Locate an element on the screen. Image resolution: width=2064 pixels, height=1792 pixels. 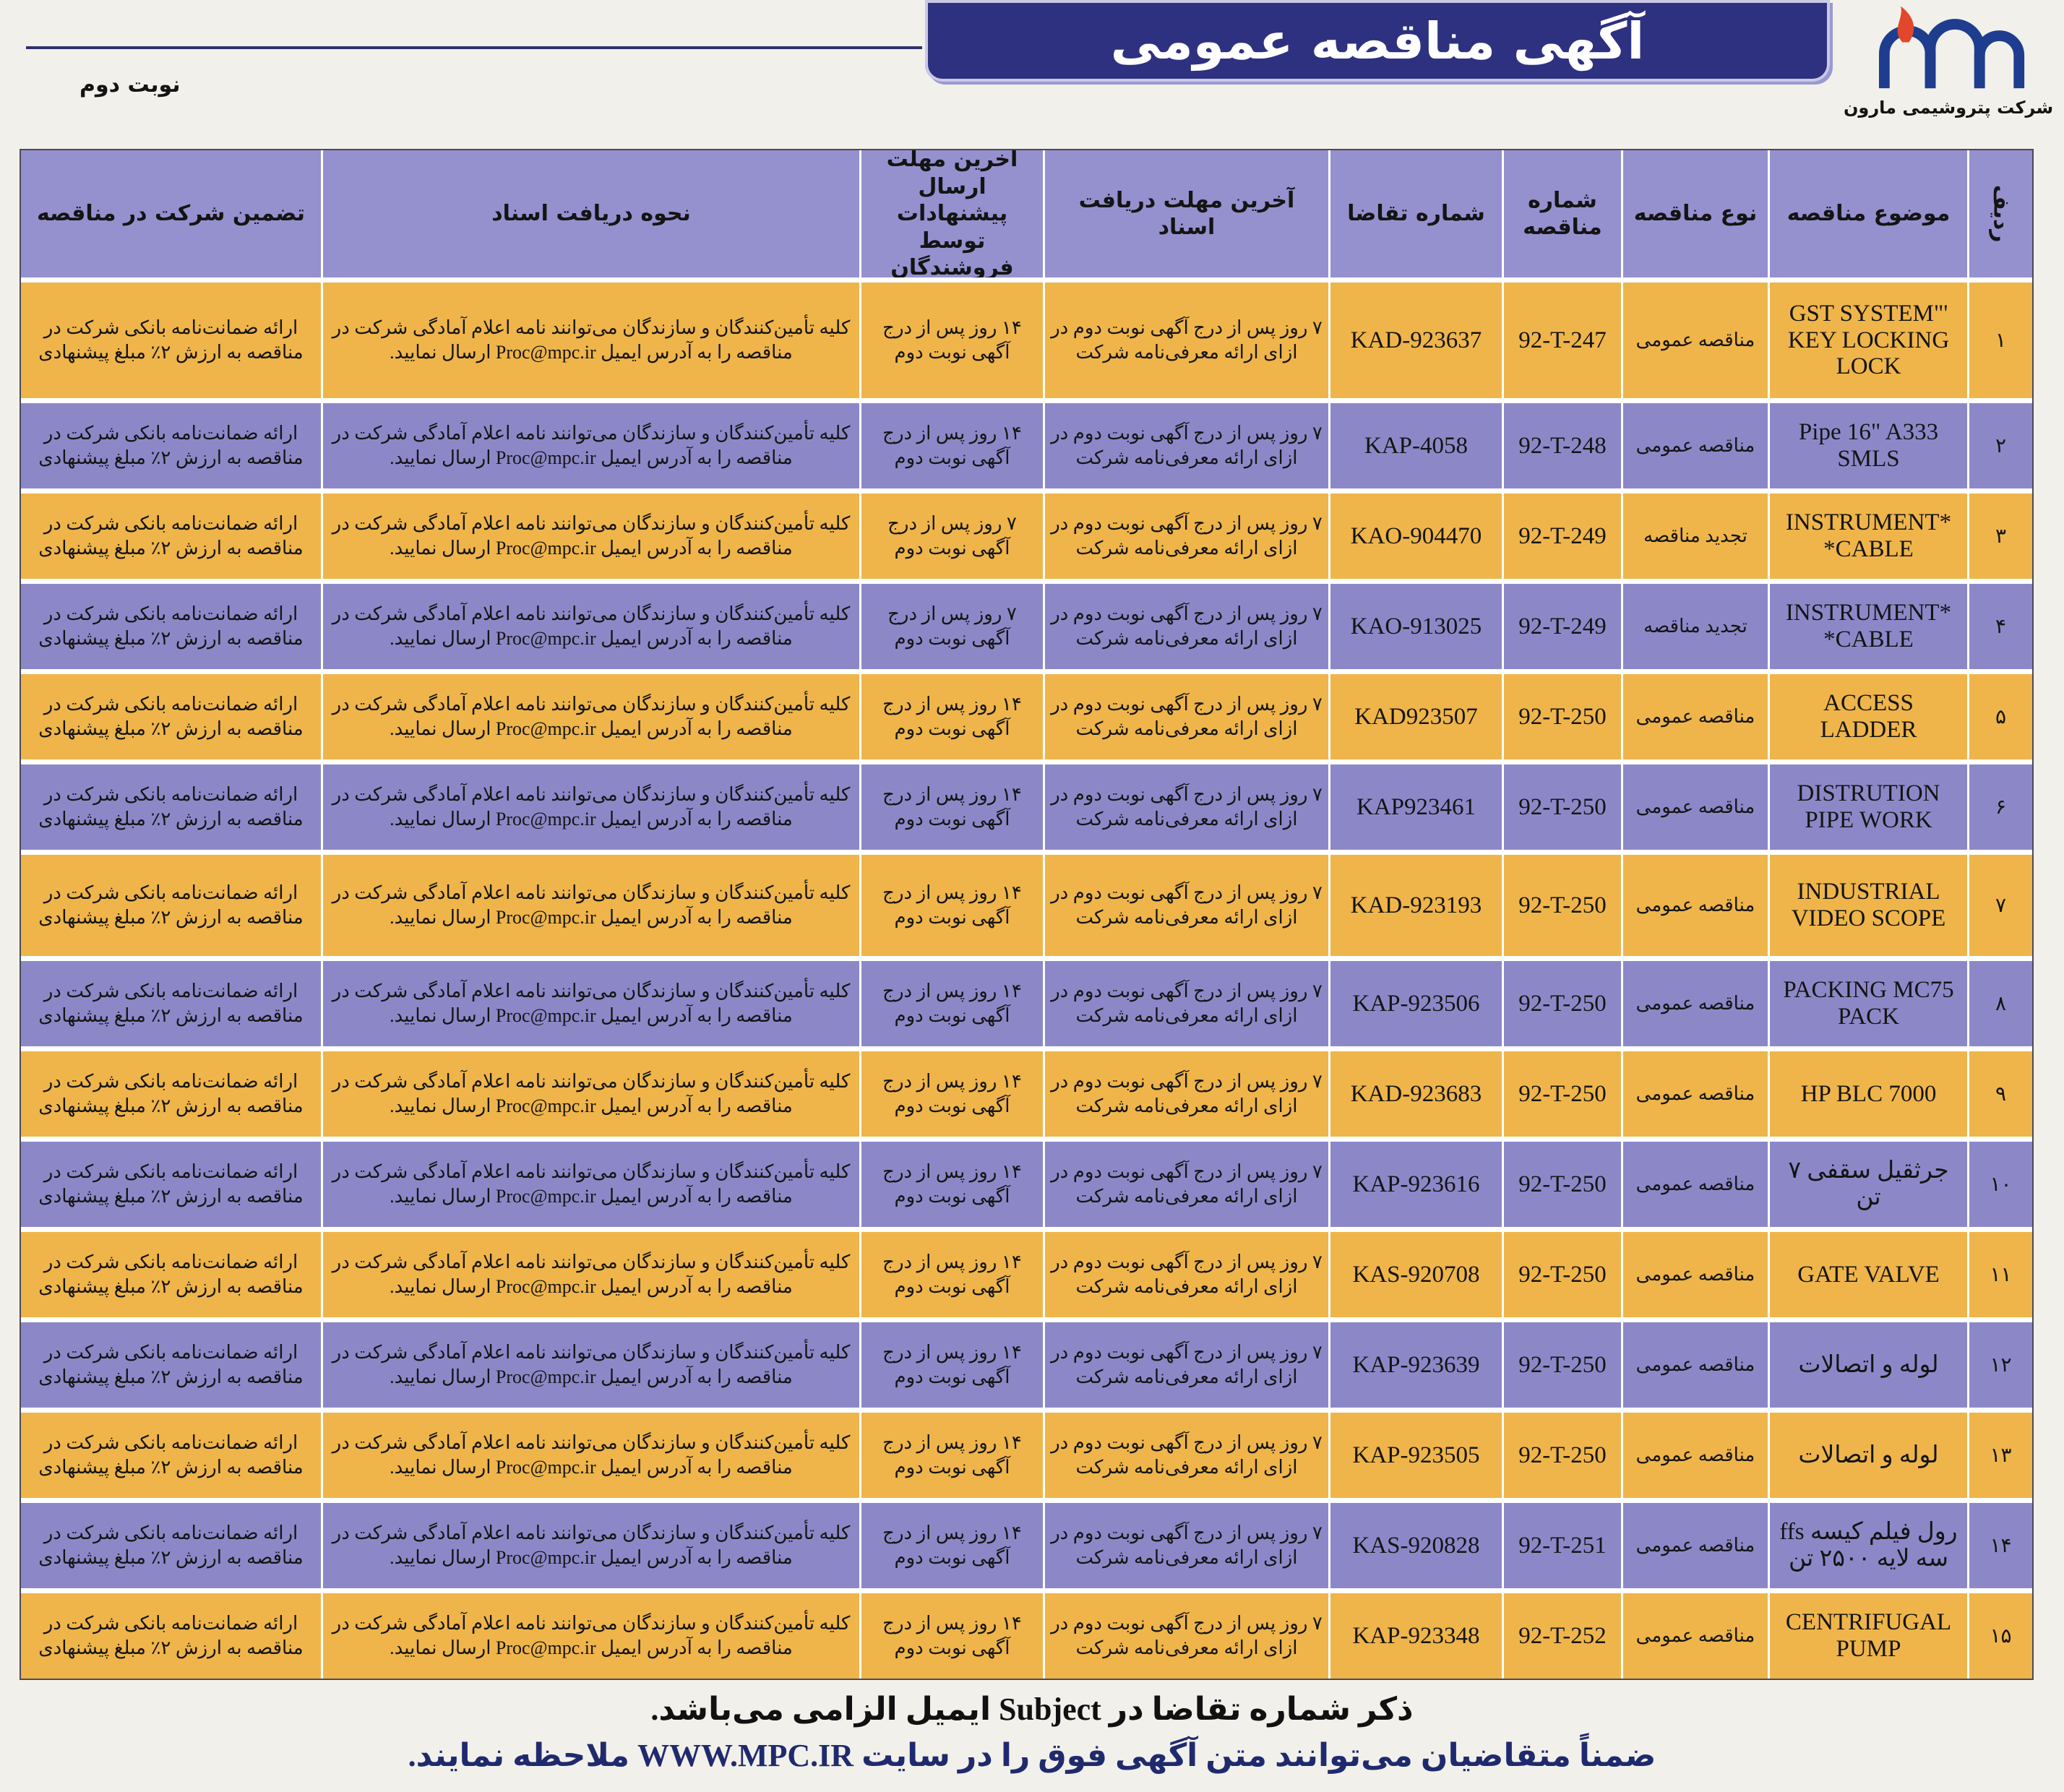
title-banner: آگهی مناقصه عمومی is located at coordinates (1377, 41).